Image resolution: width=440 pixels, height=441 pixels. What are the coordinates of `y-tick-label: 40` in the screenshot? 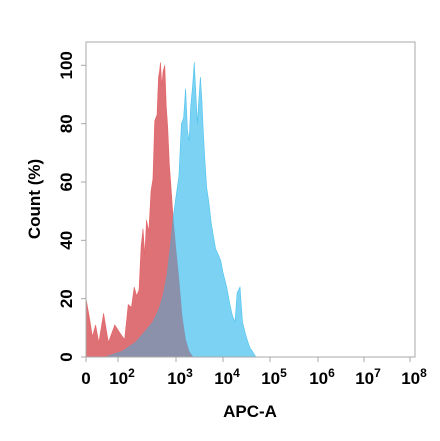 It's located at (66, 240).